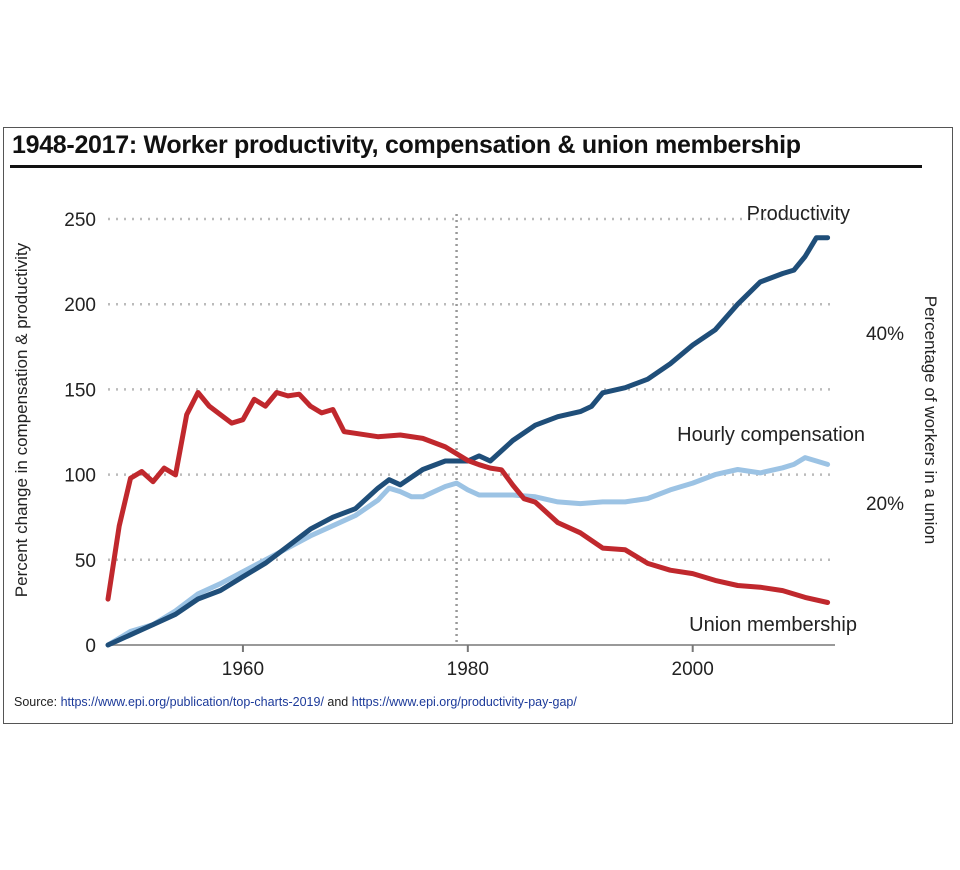 The width and height of the screenshot is (960, 870). I want to click on y-tick-label: 0, so click(90, 646).